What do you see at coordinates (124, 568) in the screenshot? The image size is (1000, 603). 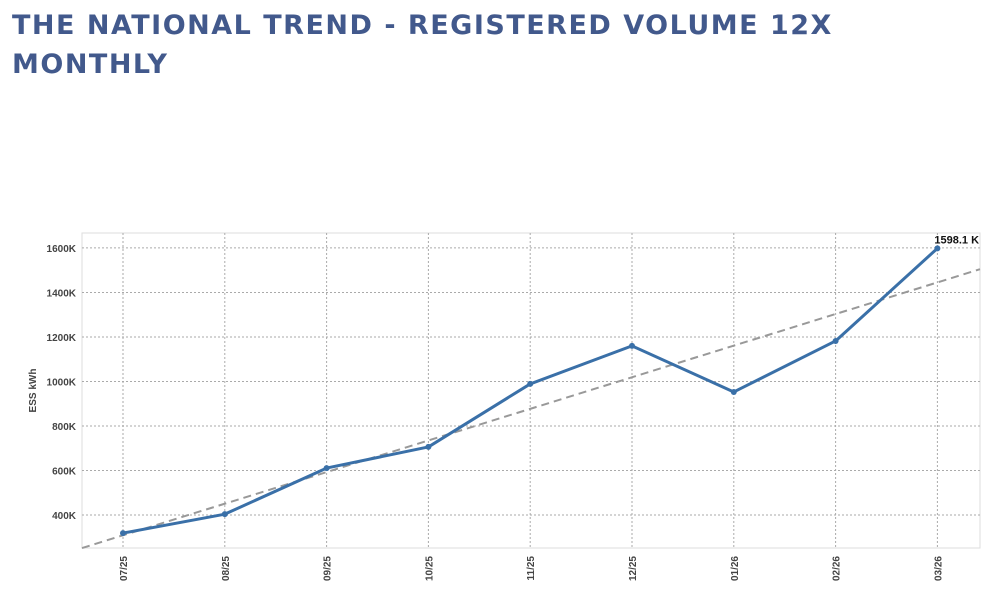 I see `x-tick-label: 07/25` at bounding box center [124, 568].